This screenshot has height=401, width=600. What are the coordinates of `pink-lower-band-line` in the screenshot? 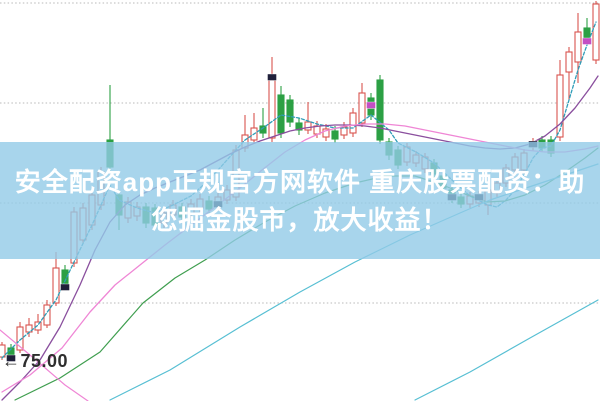 It's located at (44, 365).